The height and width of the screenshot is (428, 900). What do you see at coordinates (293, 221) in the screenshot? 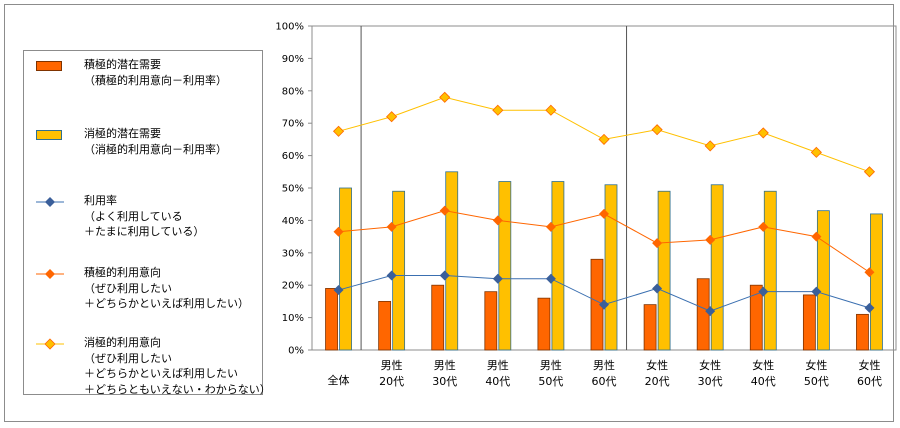
I see `y-tick-label: 40%` at bounding box center [293, 221].